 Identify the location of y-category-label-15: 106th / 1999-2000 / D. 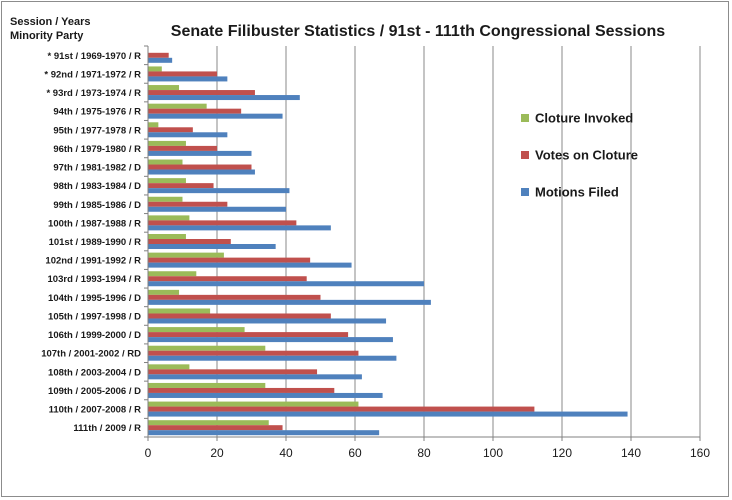
(94, 335).